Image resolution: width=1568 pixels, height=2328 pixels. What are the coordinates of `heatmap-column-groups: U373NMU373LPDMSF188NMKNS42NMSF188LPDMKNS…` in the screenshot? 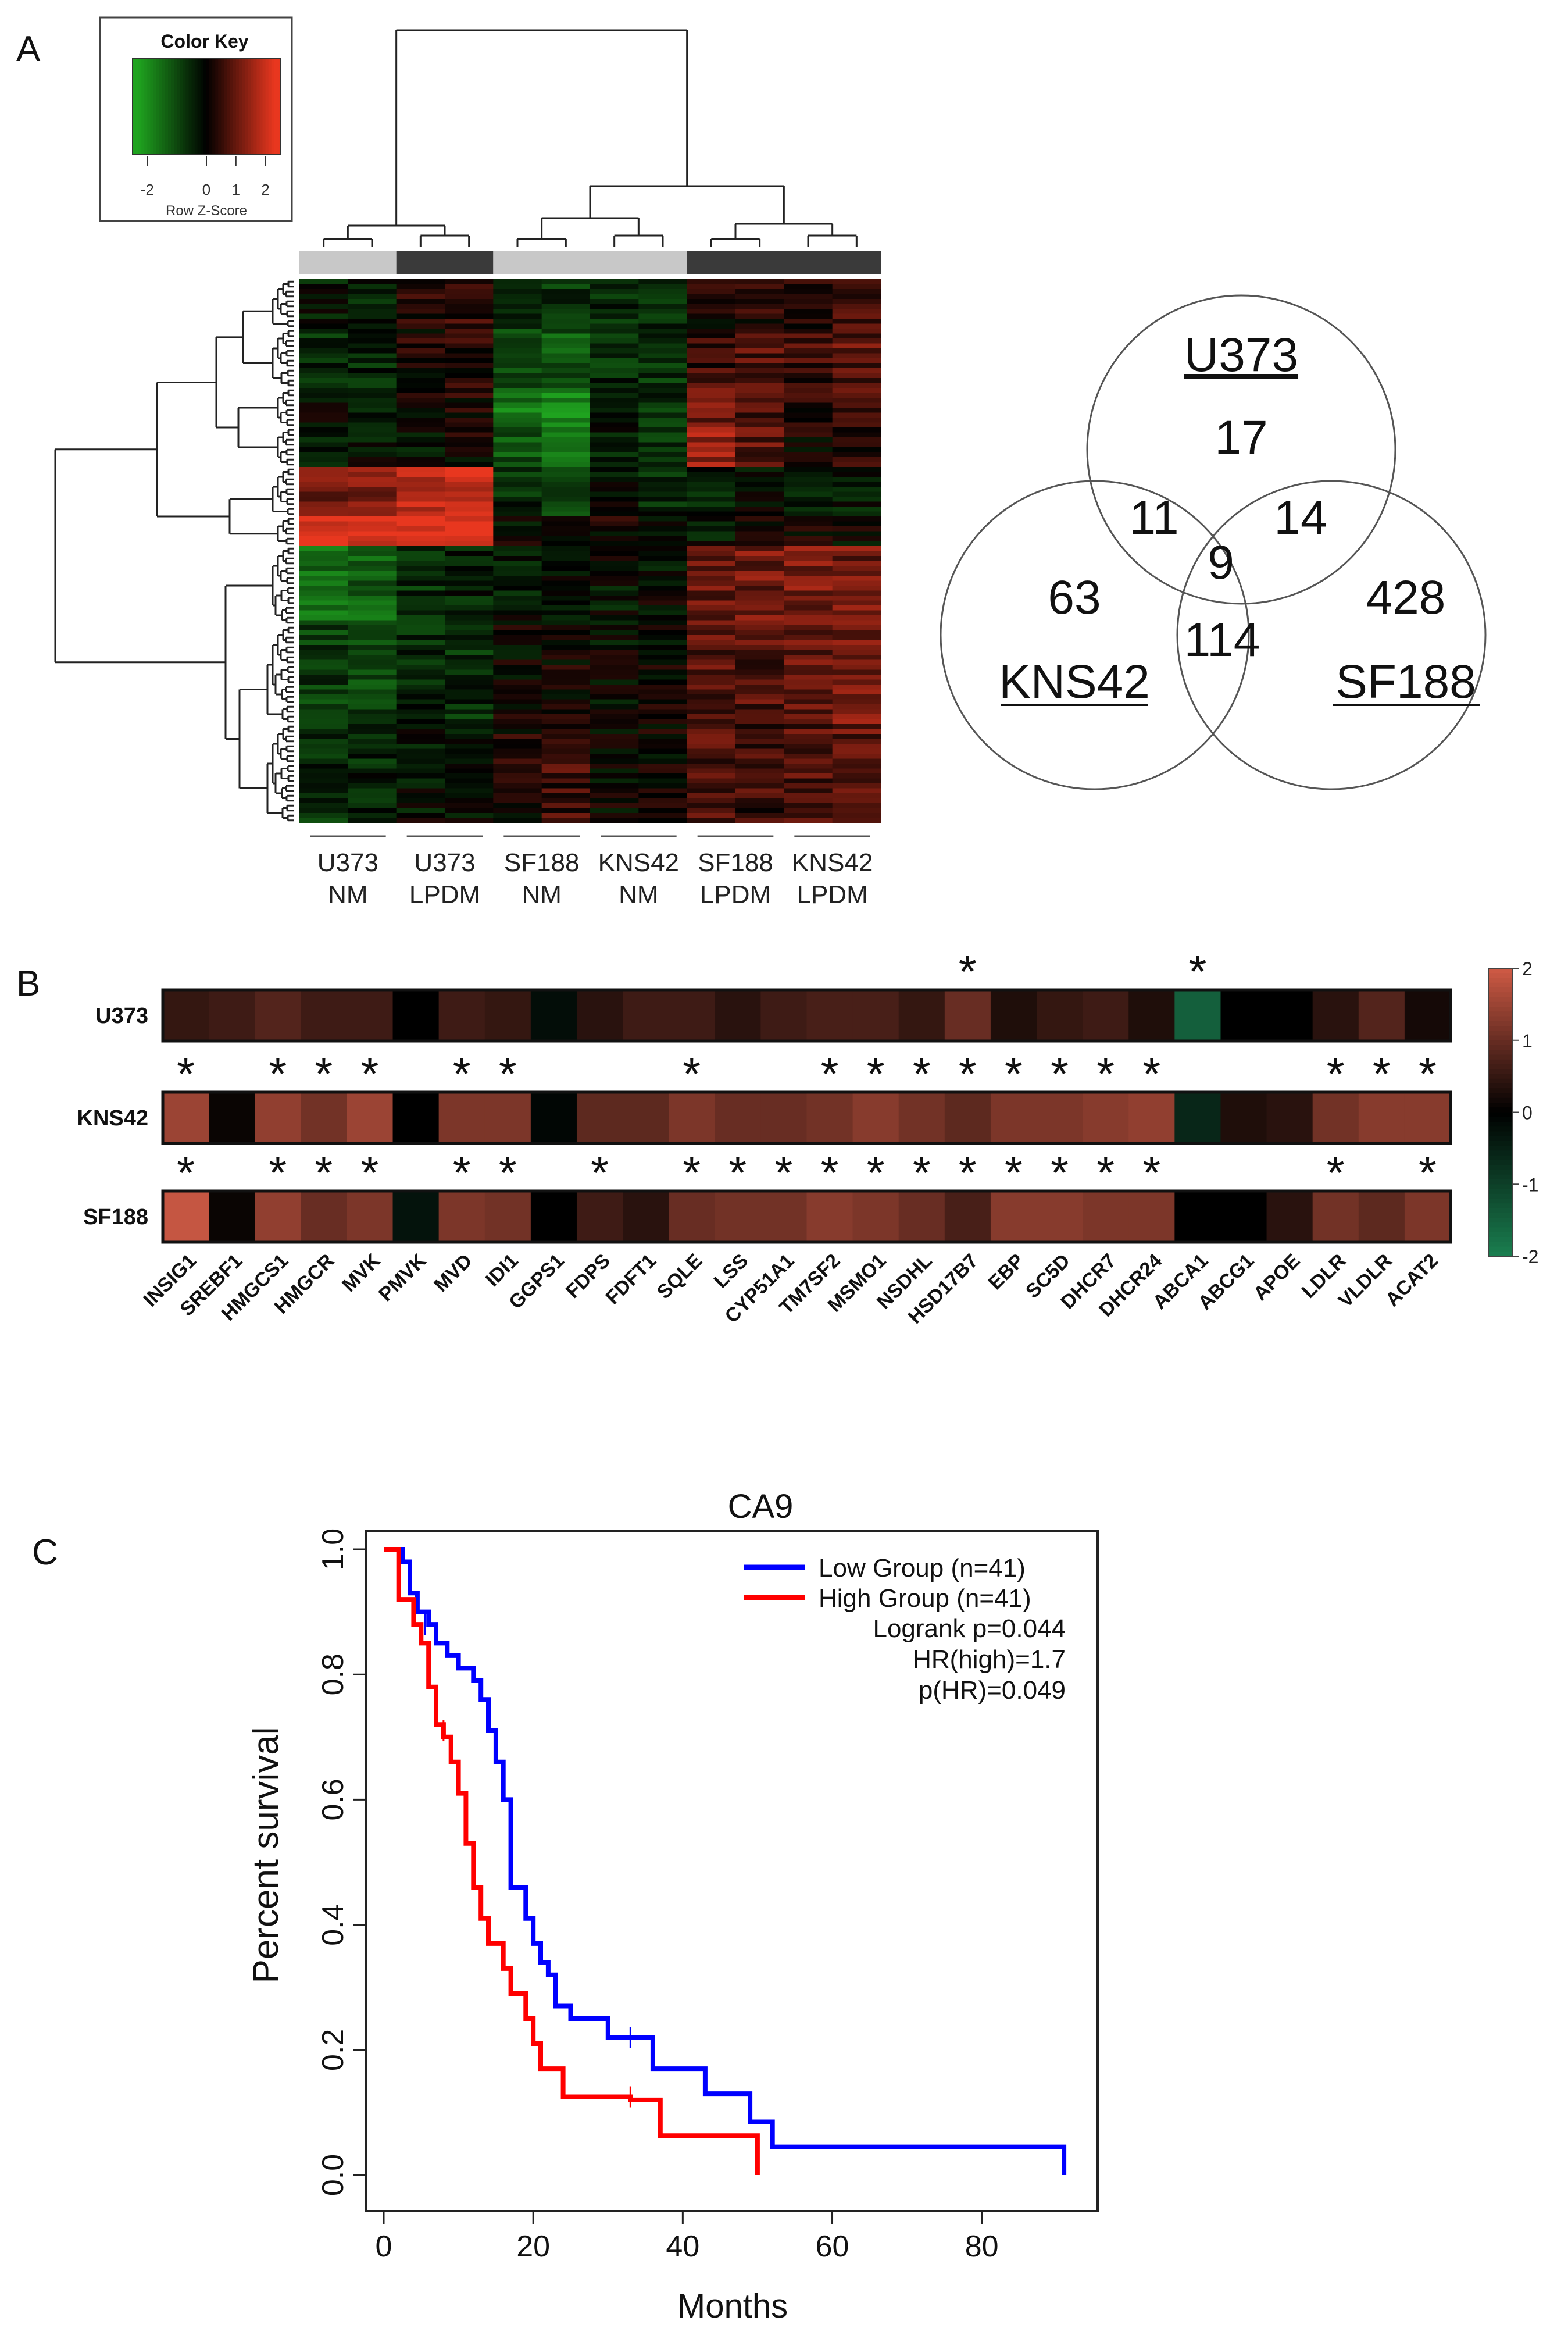 It's located at (591, 872).